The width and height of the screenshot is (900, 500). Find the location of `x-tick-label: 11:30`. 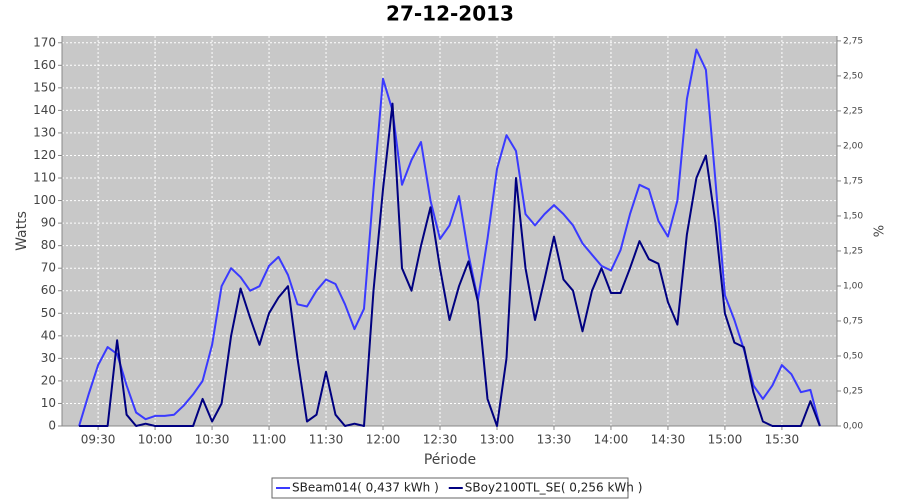

x-tick-label: 11:30 is located at coordinates (326, 440).